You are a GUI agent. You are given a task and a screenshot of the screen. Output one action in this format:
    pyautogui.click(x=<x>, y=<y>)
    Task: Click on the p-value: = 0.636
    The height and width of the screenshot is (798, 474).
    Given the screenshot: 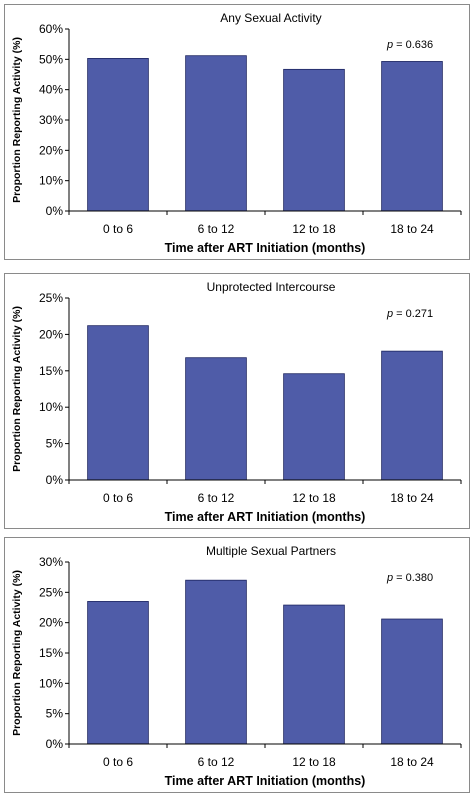 What is the action you would take?
    pyautogui.click(x=414, y=45)
    